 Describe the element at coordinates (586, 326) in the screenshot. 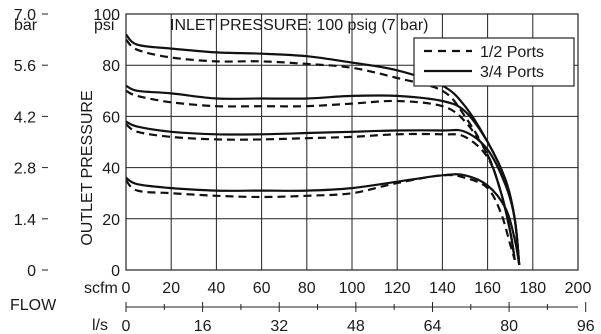

I see `x2-tick-label: 96` at that location.